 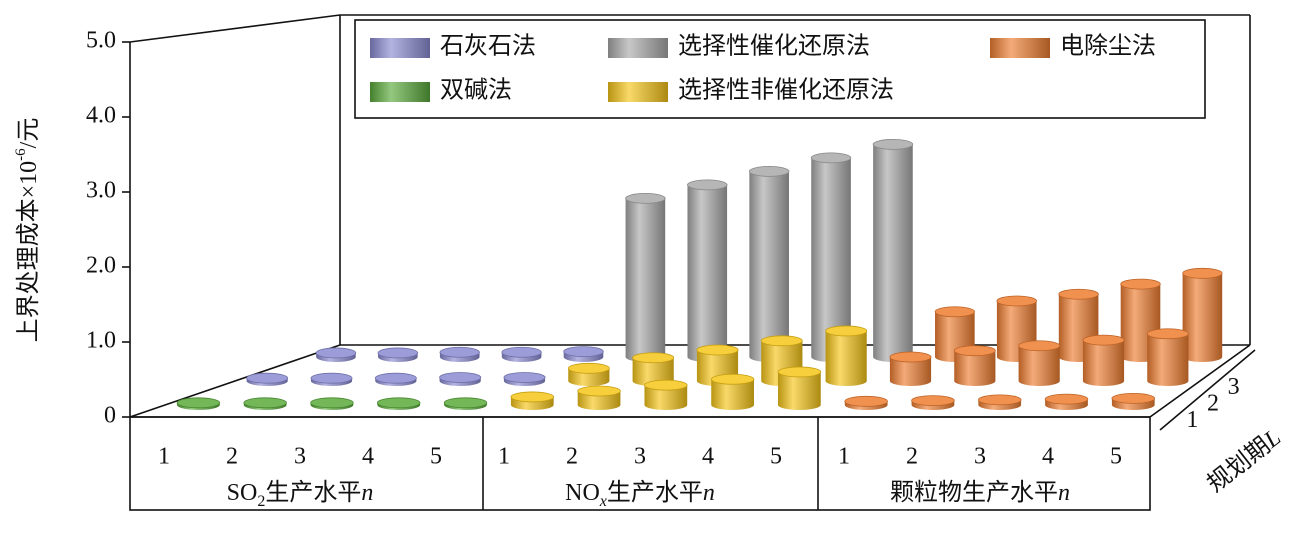 What do you see at coordinates (21, 154) in the screenshot?
I see `y-axis-label-part: -6` at bounding box center [21, 154].